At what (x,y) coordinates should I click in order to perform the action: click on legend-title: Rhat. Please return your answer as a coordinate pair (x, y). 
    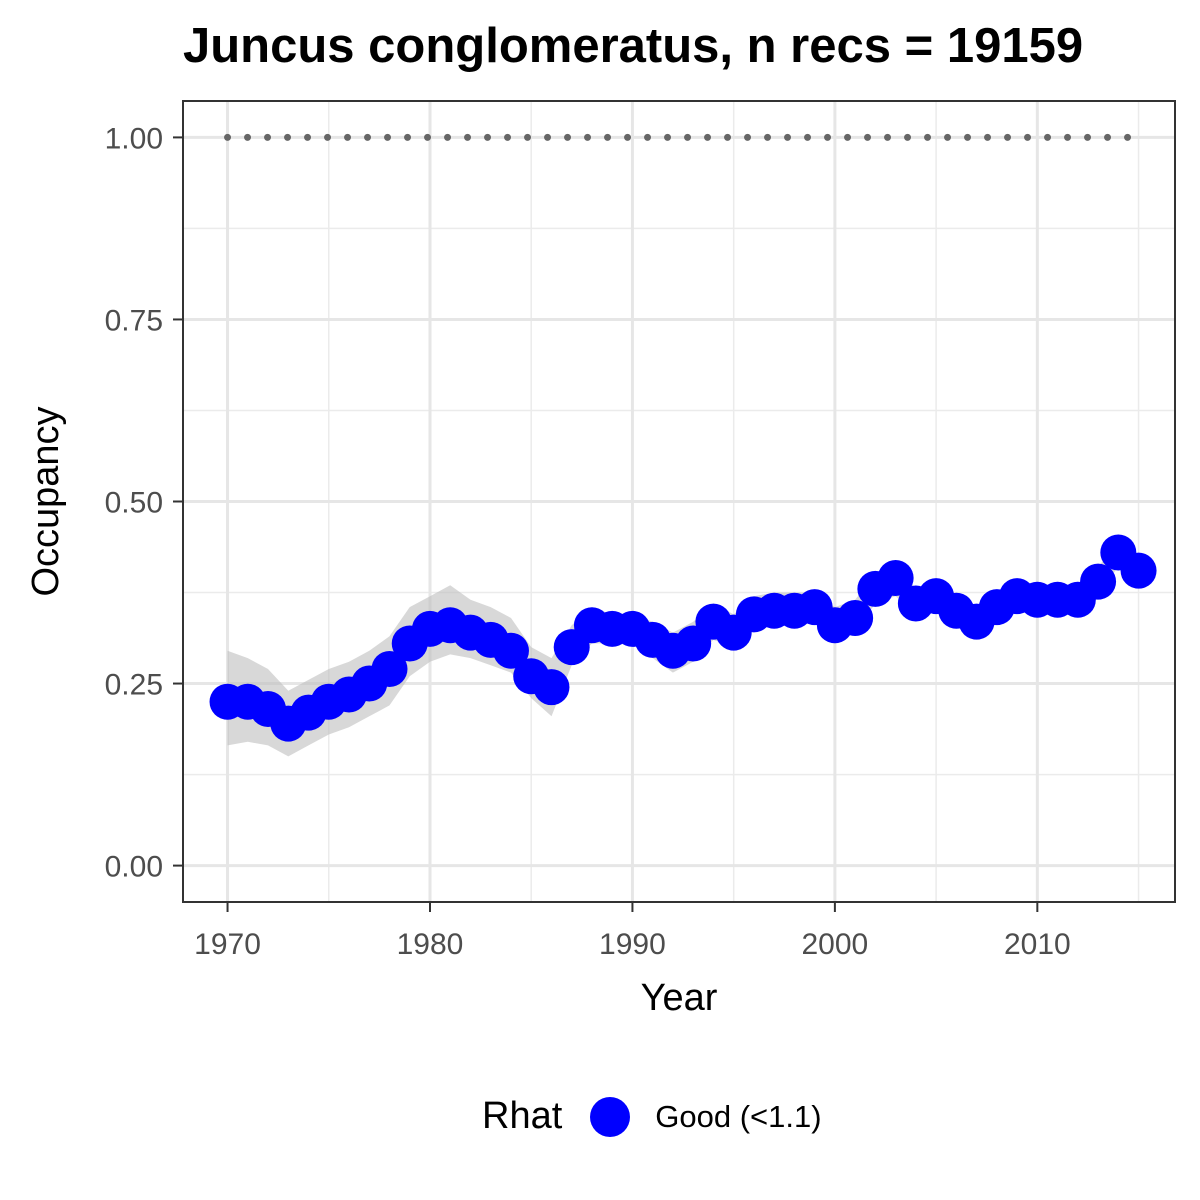
    Looking at the image, I should click on (522, 1116).